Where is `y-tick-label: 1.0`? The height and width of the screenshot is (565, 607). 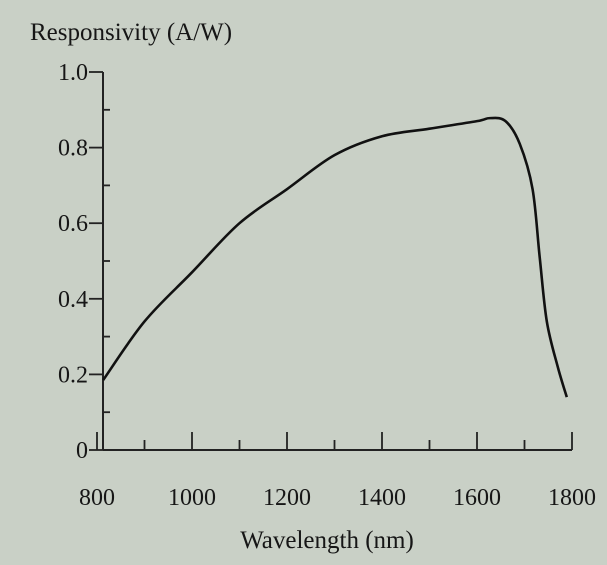 y-tick-label: 1.0 is located at coordinates (73, 73).